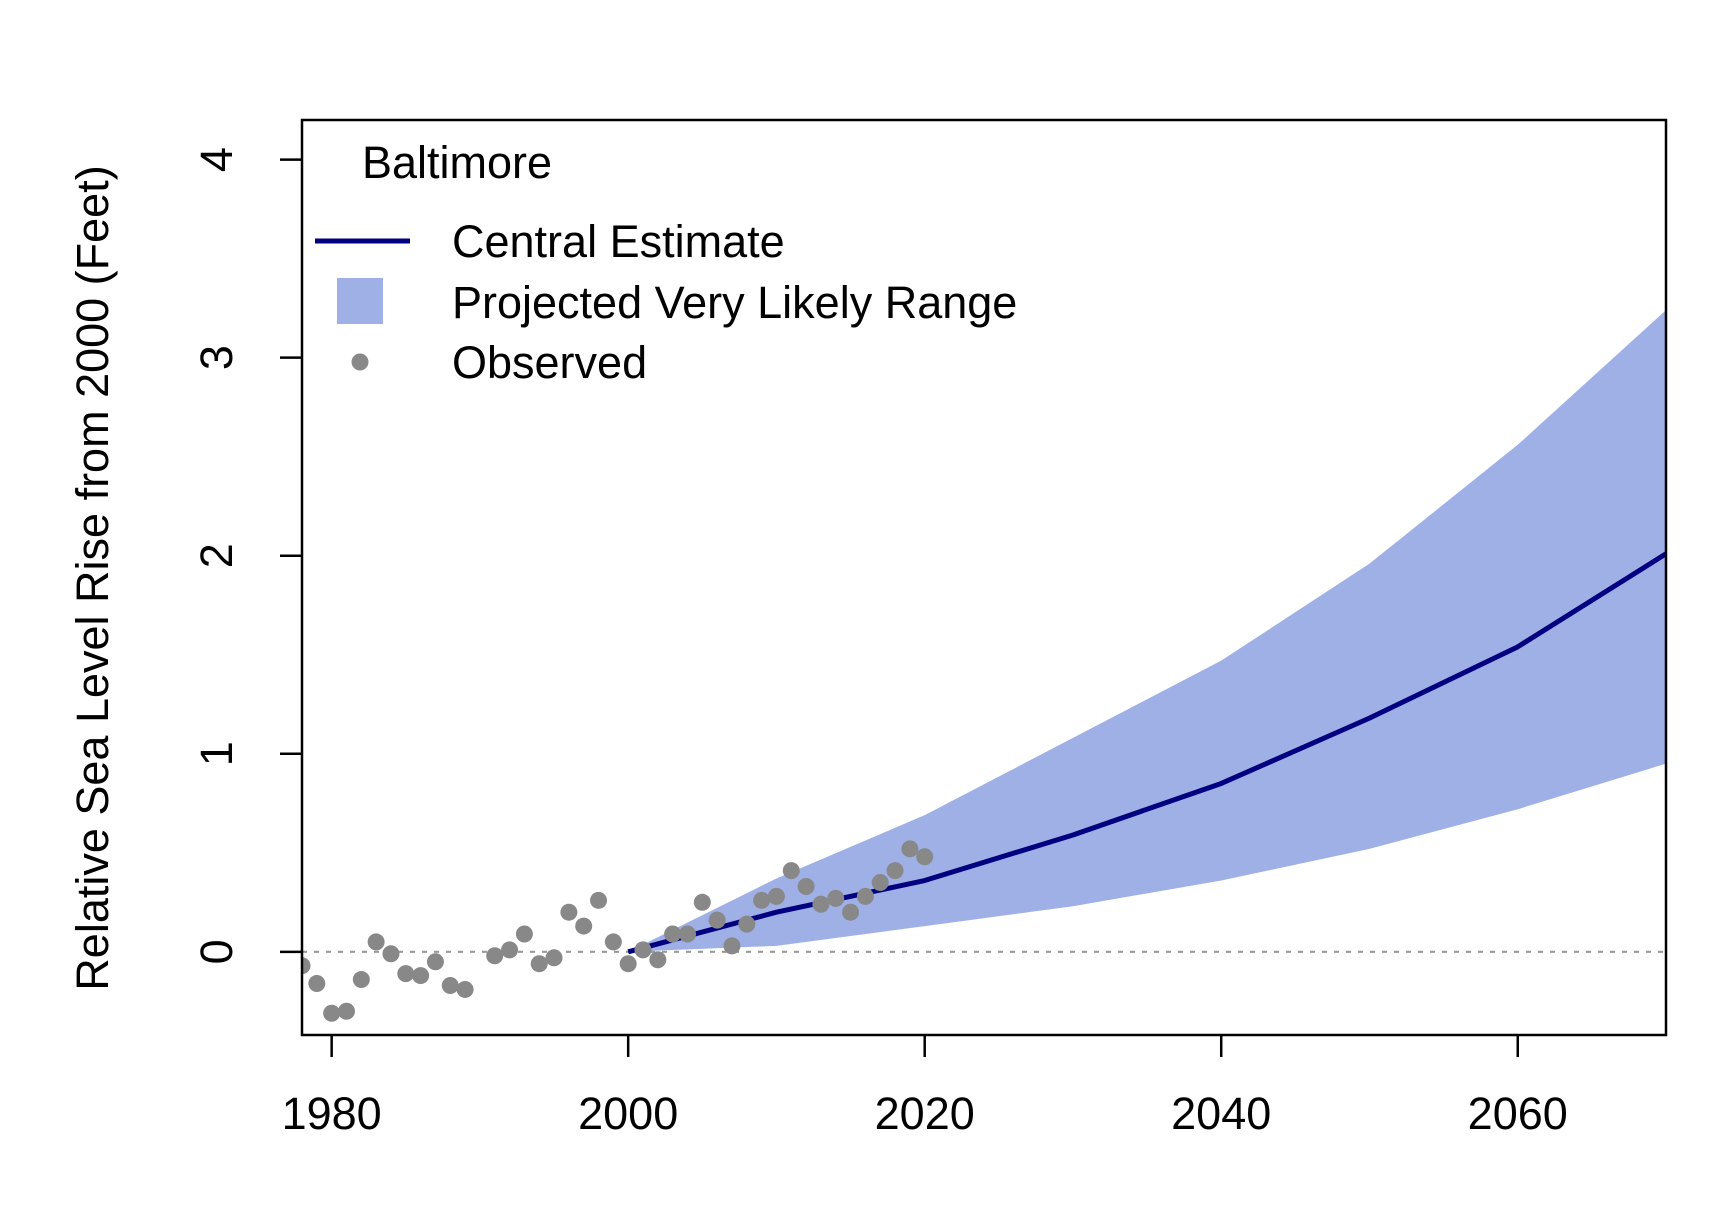  I want to click on legend-label-projected-range: Projected Very Likely Range, so click(734, 302).